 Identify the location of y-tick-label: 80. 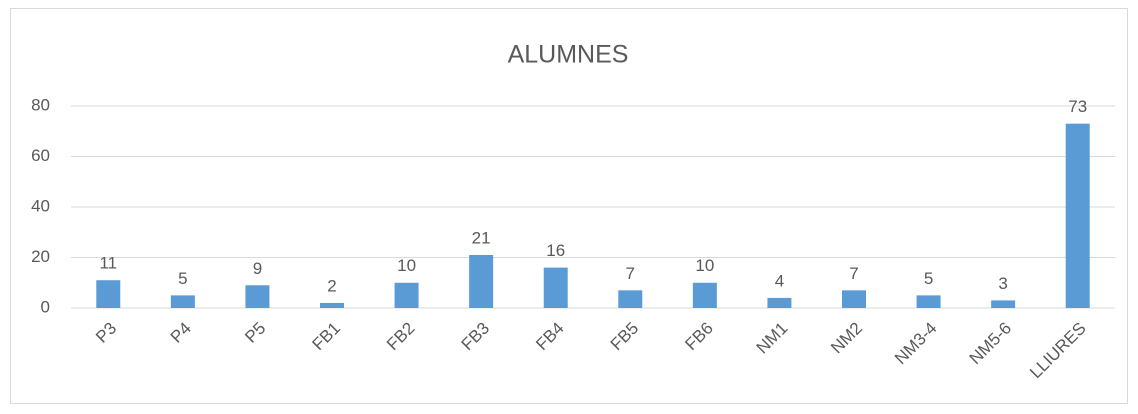
(40, 104).